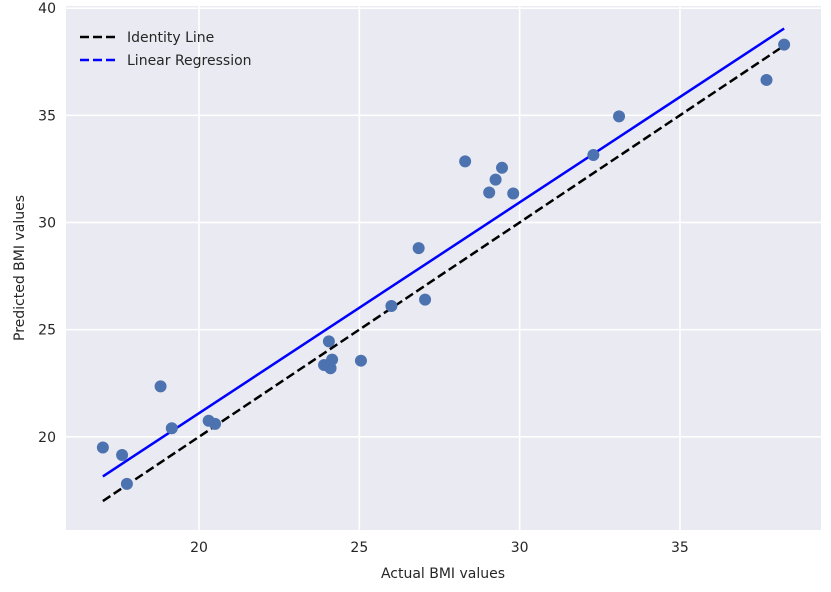  I want to click on x-tick-label-25: 25, so click(359, 548).